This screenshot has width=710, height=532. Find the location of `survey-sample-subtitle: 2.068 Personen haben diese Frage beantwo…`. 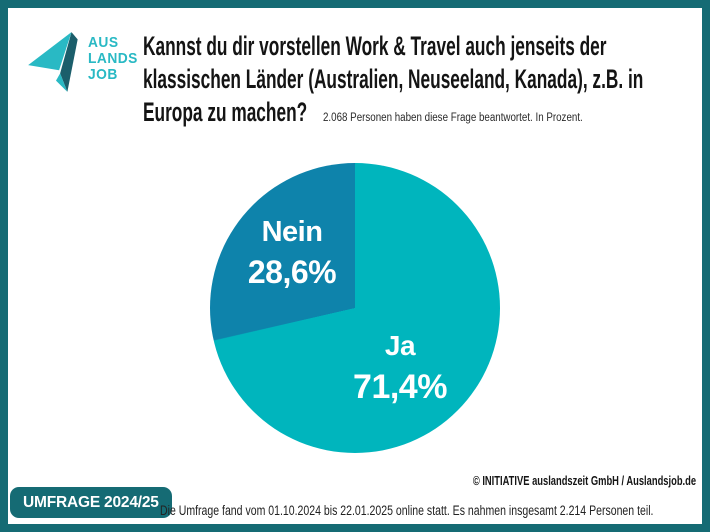

survey-sample-subtitle: 2.068 Personen haben diese Frage beantwo… is located at coordinates (453, 118).